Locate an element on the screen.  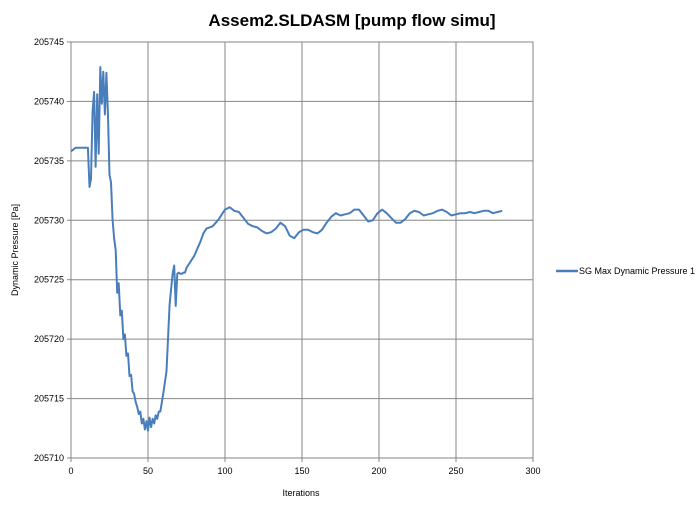
x-tick-label: 100 is located at coordinates (224, 471).